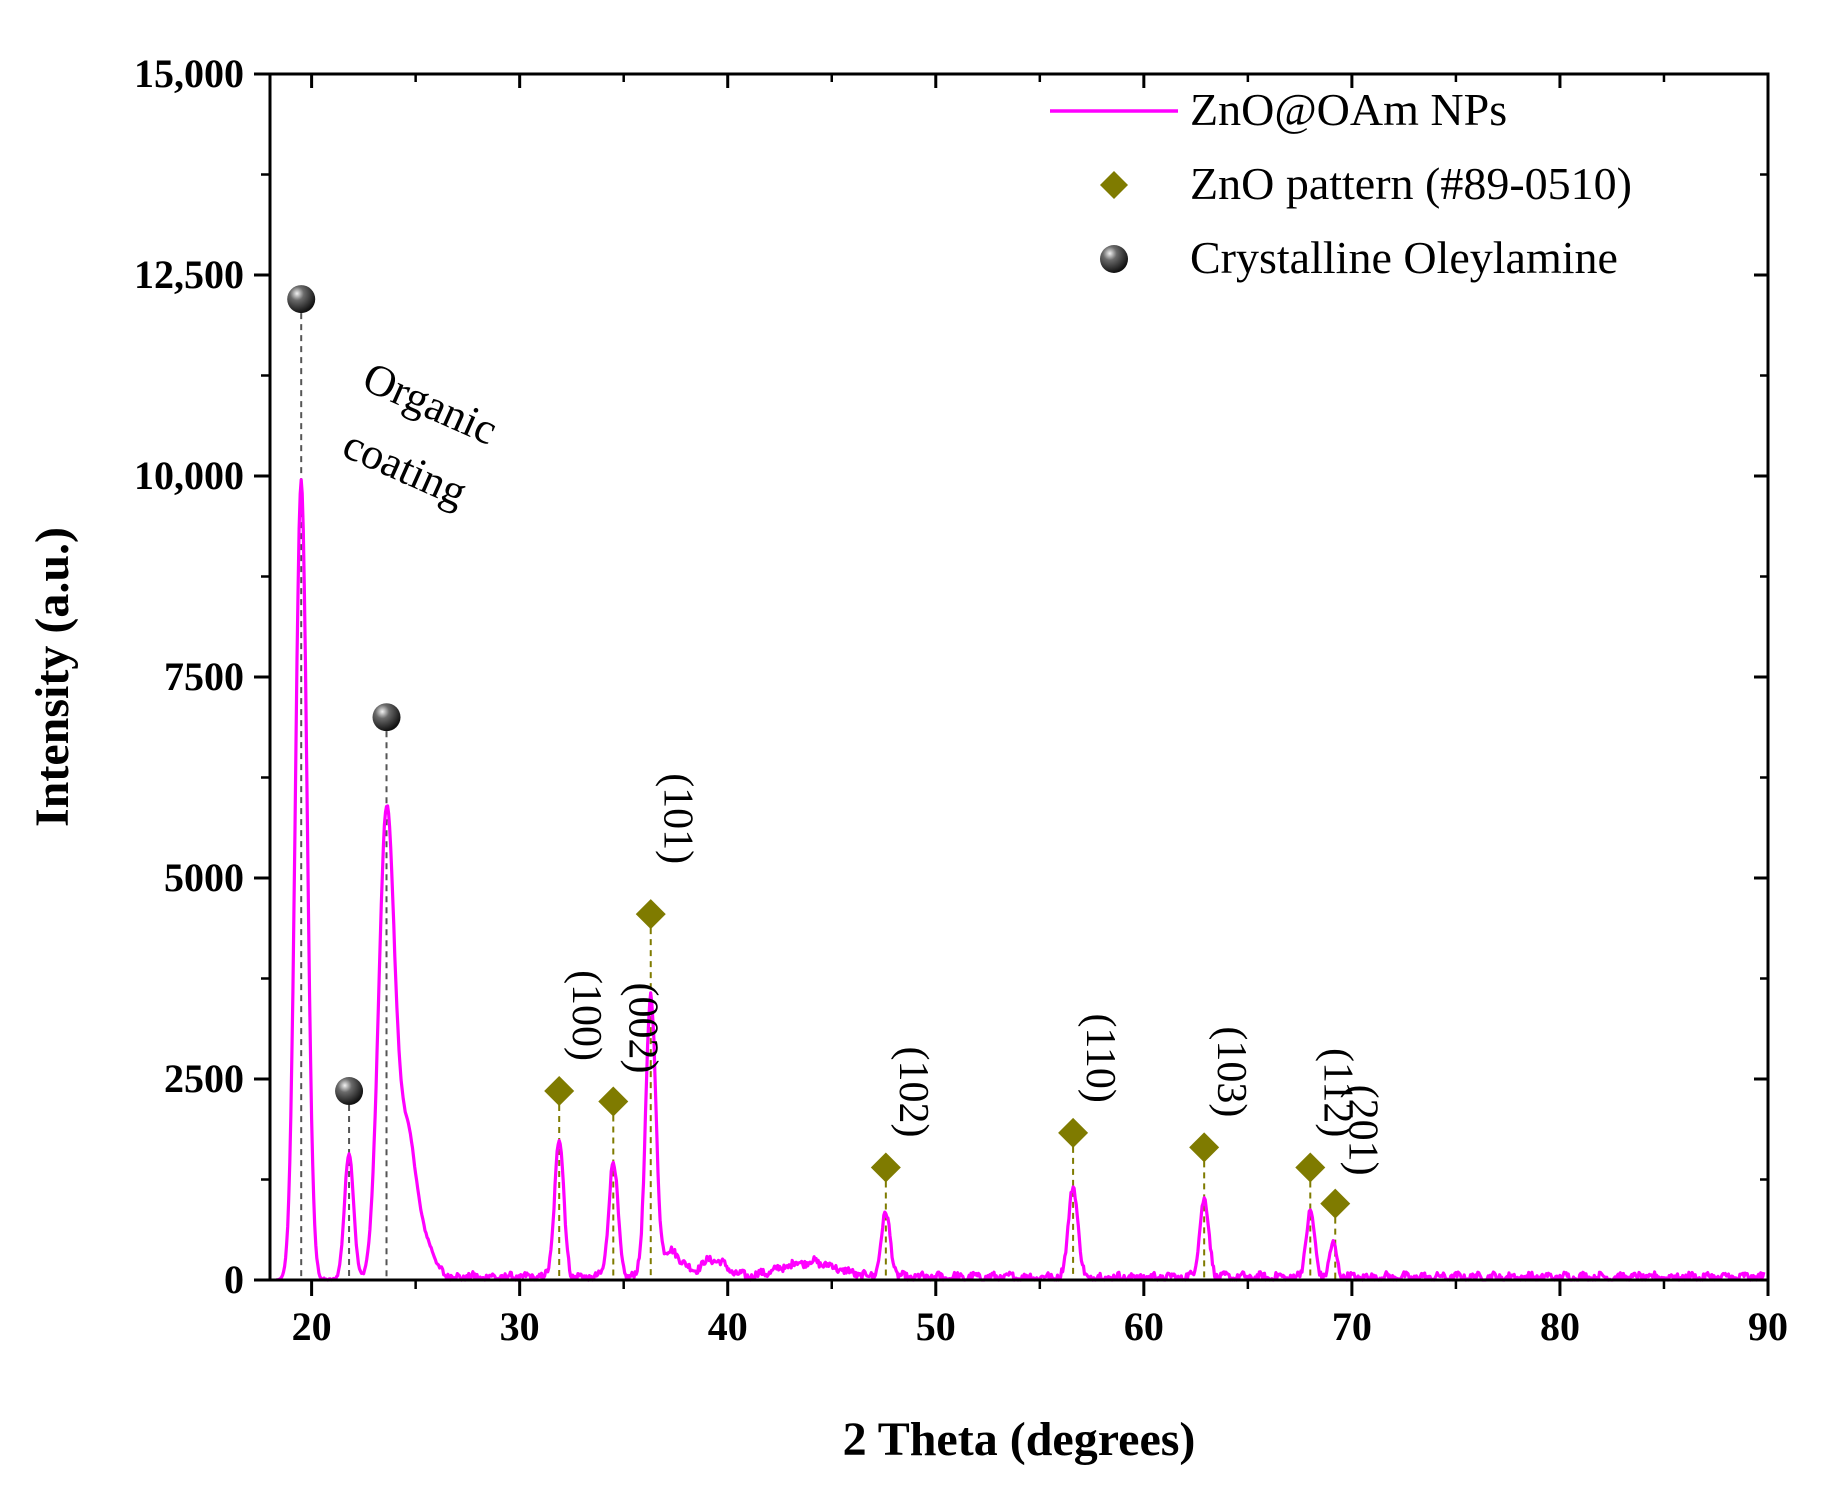  I want to click on x-tick-label: 90, so click(1768, 1326).